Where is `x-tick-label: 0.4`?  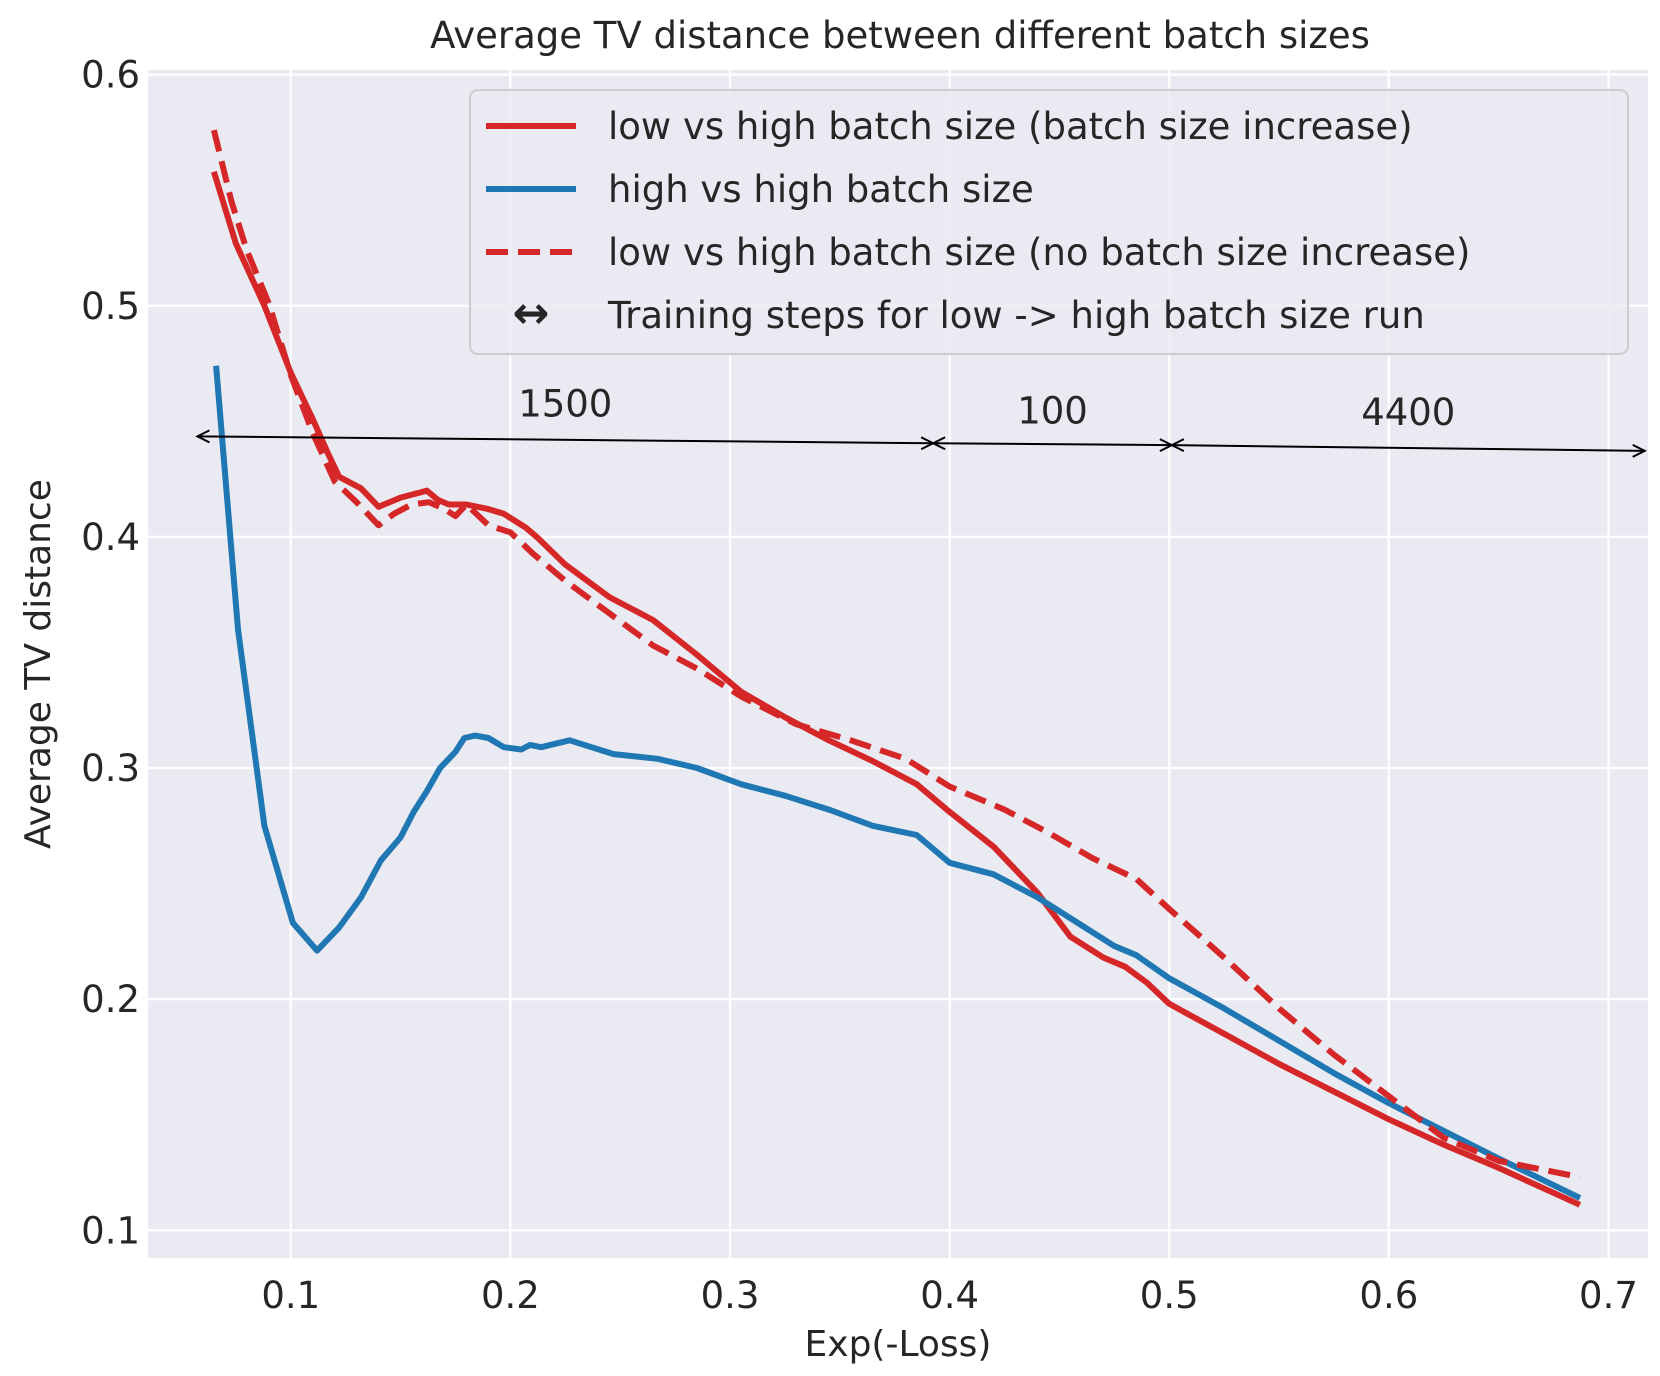
x-tick-label: 0.4 is located at coordinates (949, 1295).